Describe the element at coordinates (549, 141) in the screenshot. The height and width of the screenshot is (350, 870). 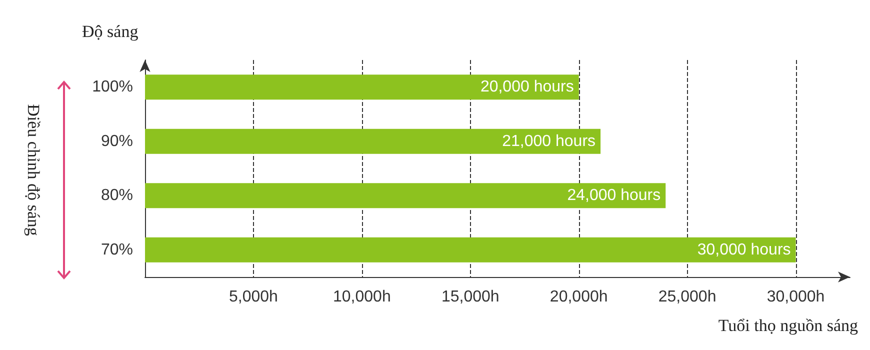
I see `data-label: 21,000 hours` at that location.